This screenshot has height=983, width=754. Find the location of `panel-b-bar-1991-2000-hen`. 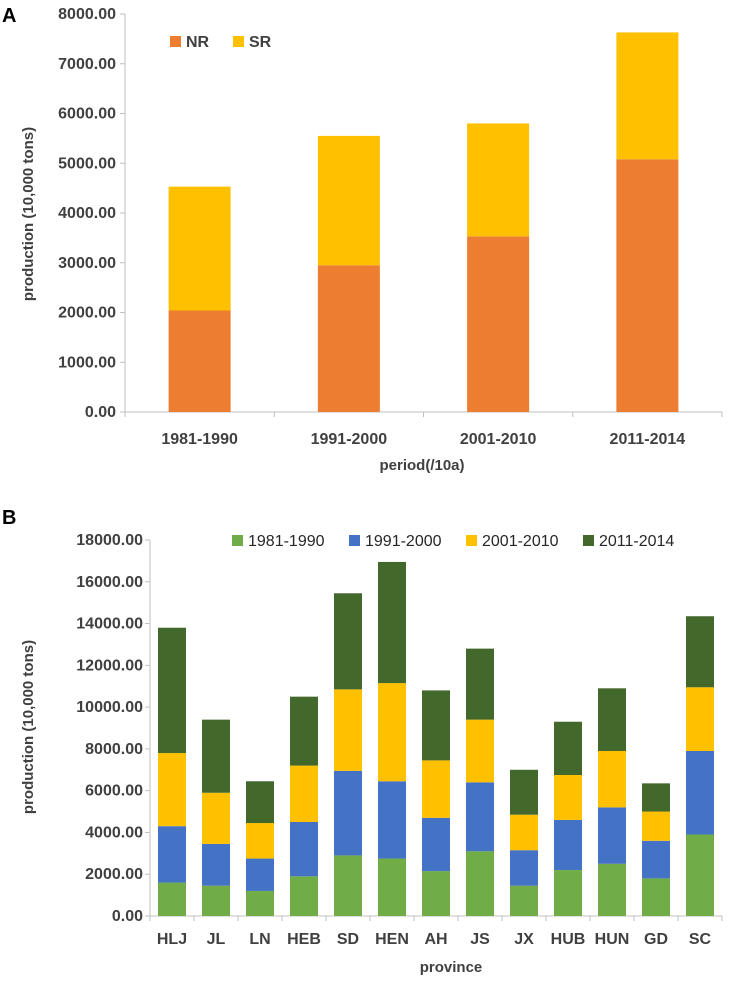

panel-b-bar-1991-2000-hen is located at coordinates (392, 820).